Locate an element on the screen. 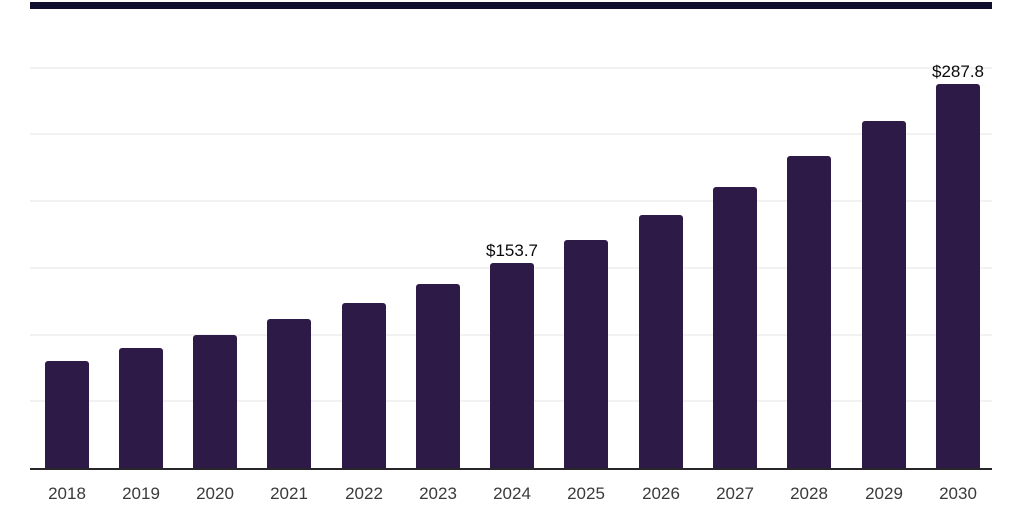  bar-2020 is located at coordinates (215, 401).